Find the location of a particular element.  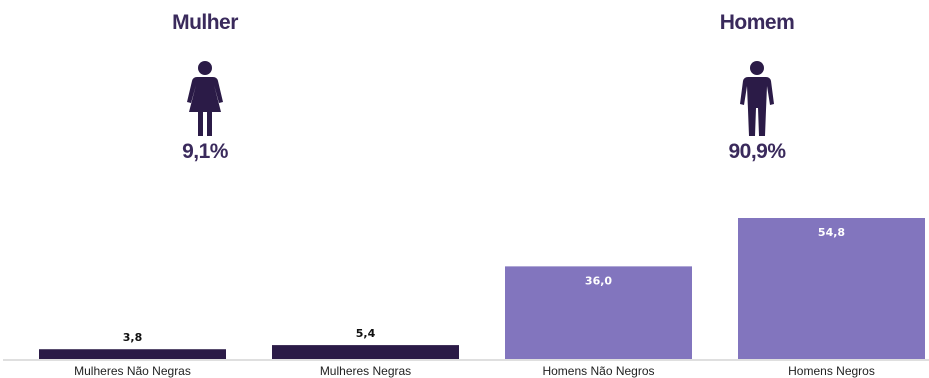

female-summary: Mulher 9,1% is located at coordinates (205, 86).